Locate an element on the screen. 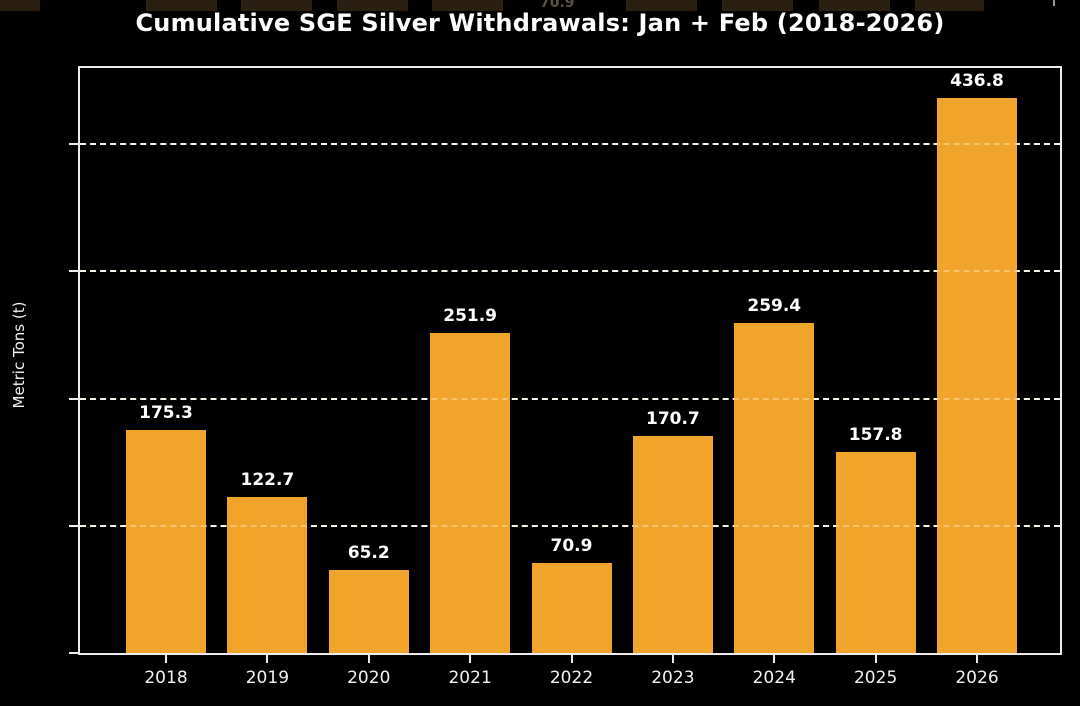 The width and height of the screenshot is (1080, 706). bar-2024 is located at coordinates (774, 488).